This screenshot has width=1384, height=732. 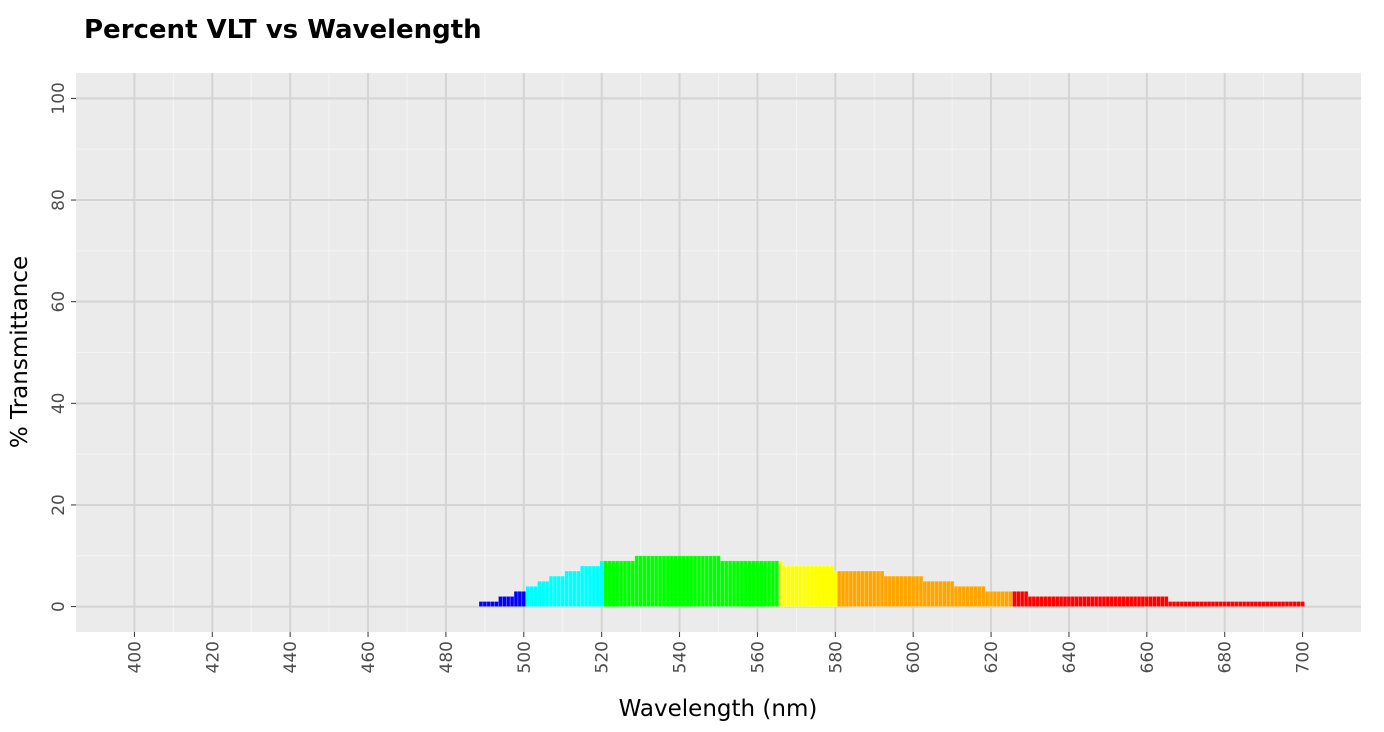 What do you see at coordinates (1197, 604) in the screenshot?
I see `bar-673nm` at bounding box center [1197, 604].